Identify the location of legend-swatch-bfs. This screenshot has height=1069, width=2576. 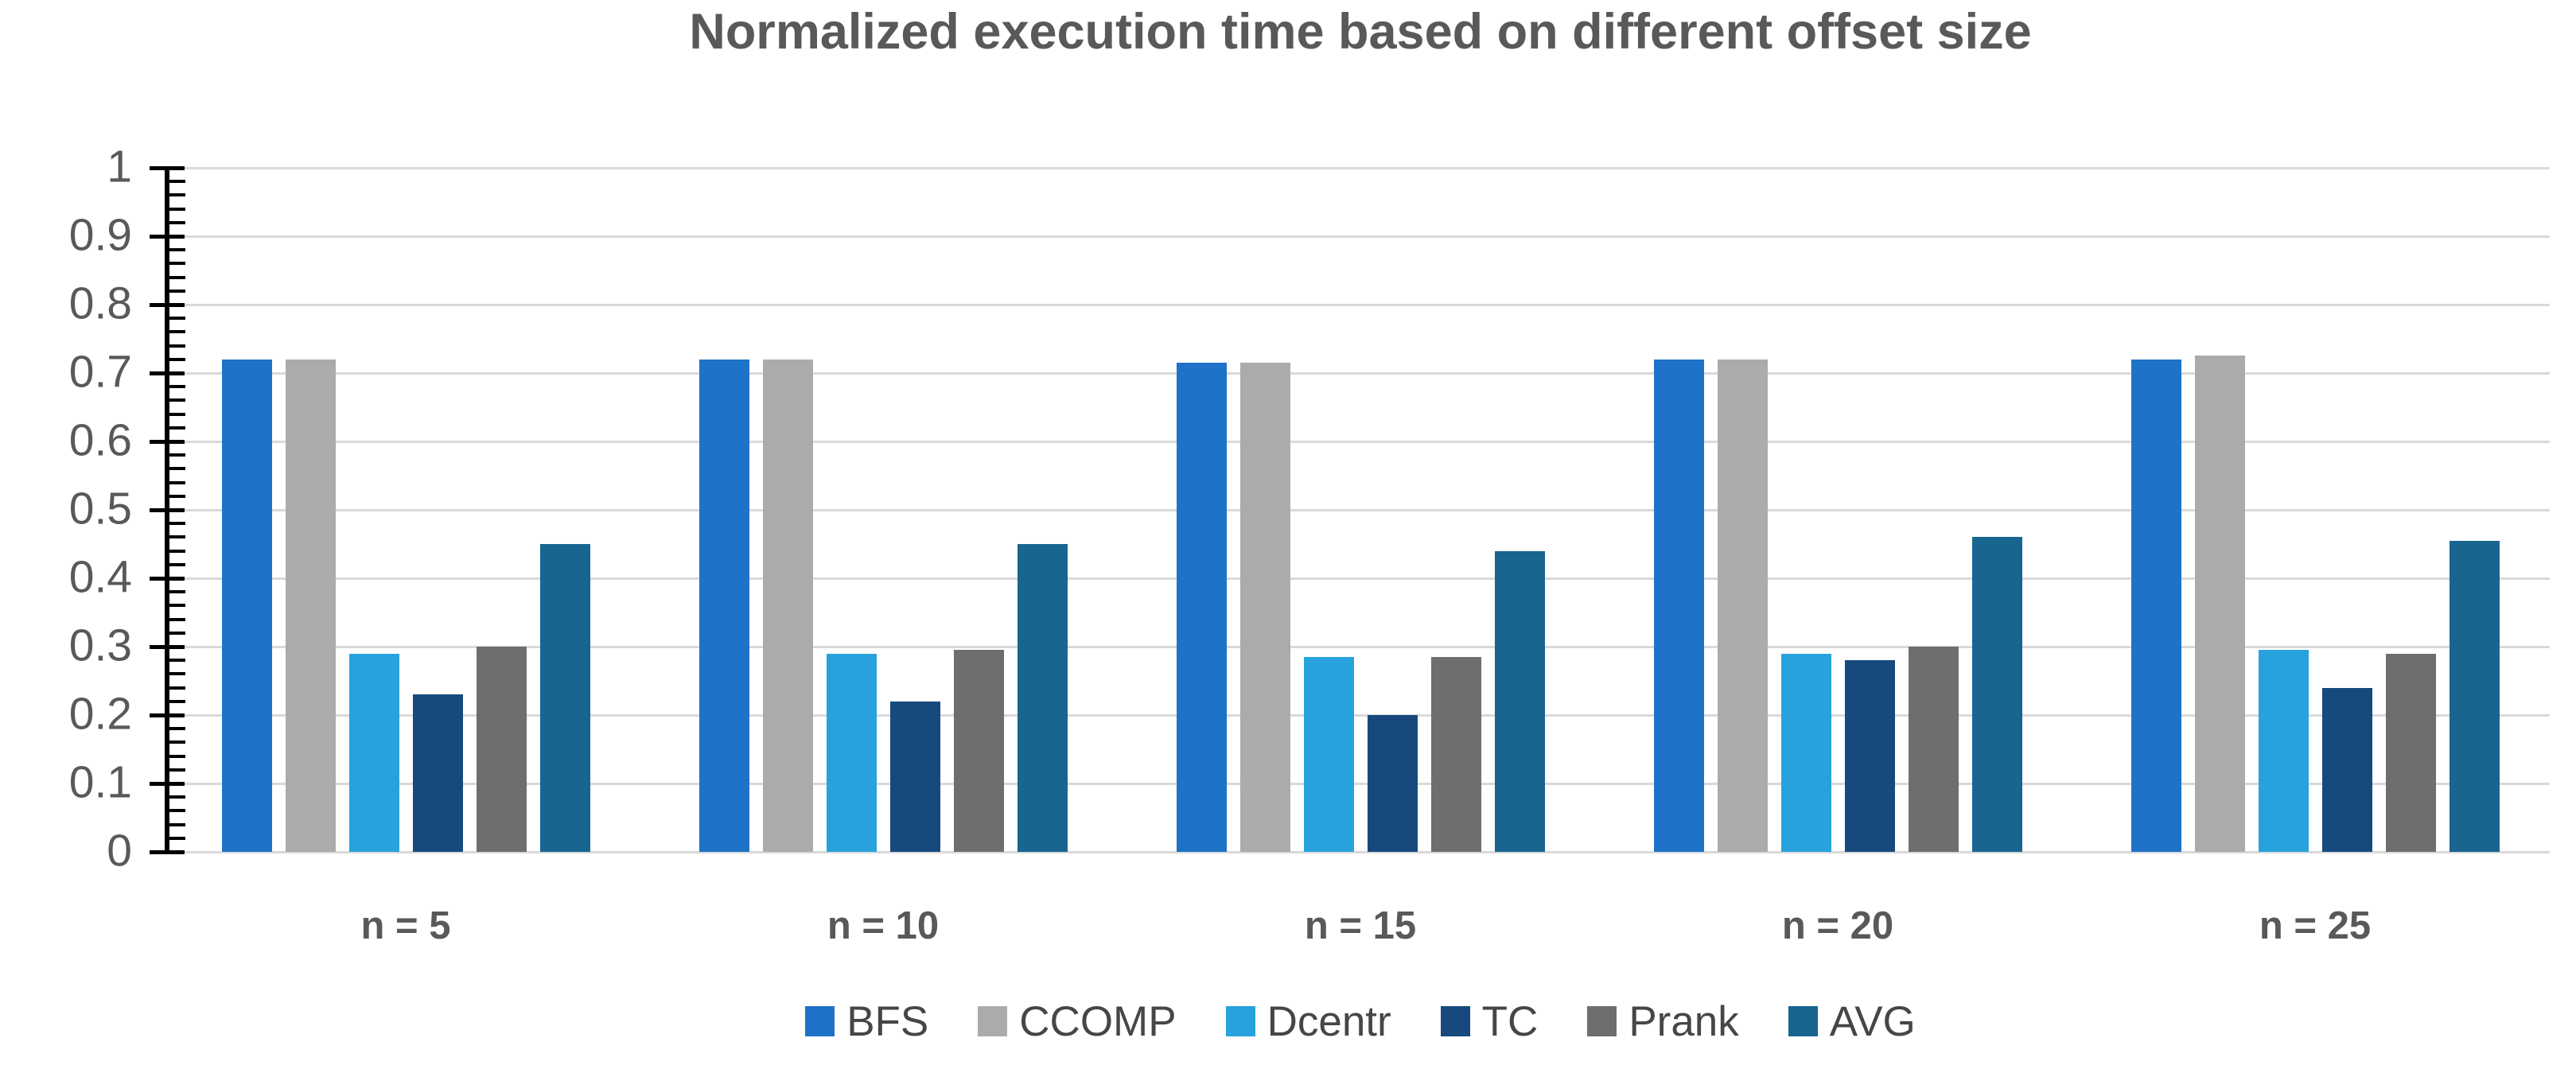
(820, 1021).